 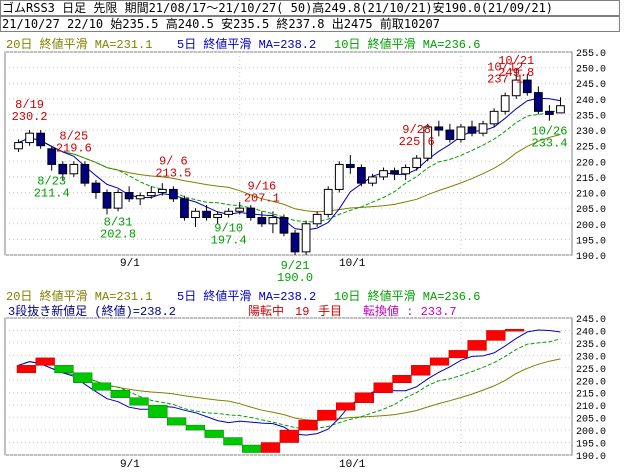 I want to click on sub-y-tick: 230.0, so click(x=591, y=357).